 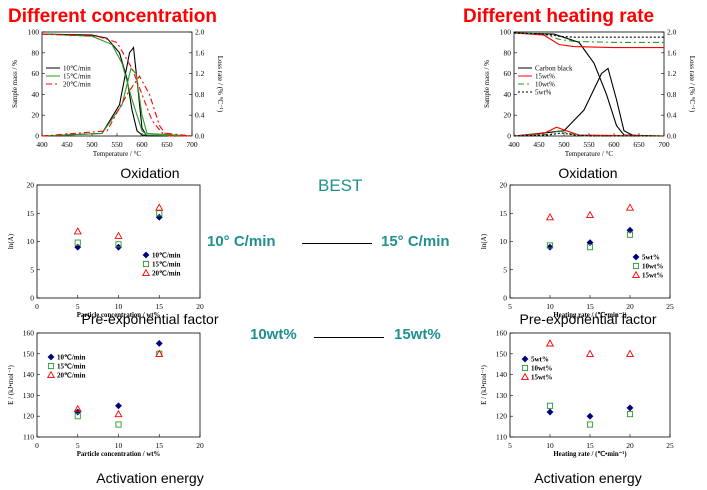 I want to click on oxidation-label-right: Oxidation, so click(x=588, y=173).